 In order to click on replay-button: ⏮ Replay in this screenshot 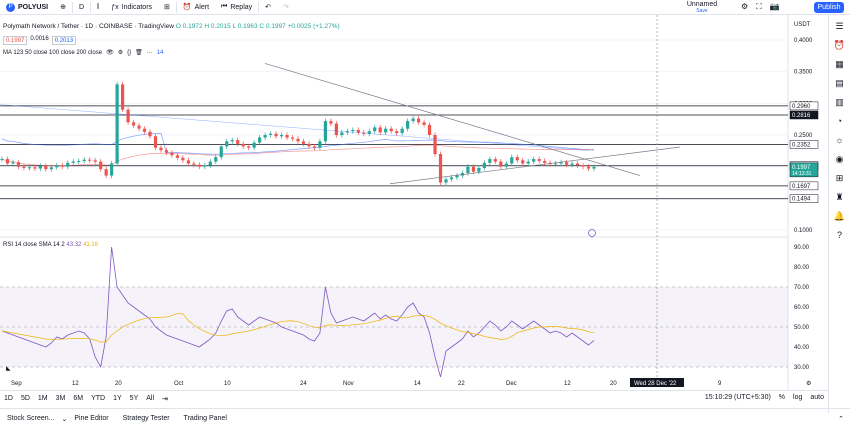, I will do `click(236, 7)`.